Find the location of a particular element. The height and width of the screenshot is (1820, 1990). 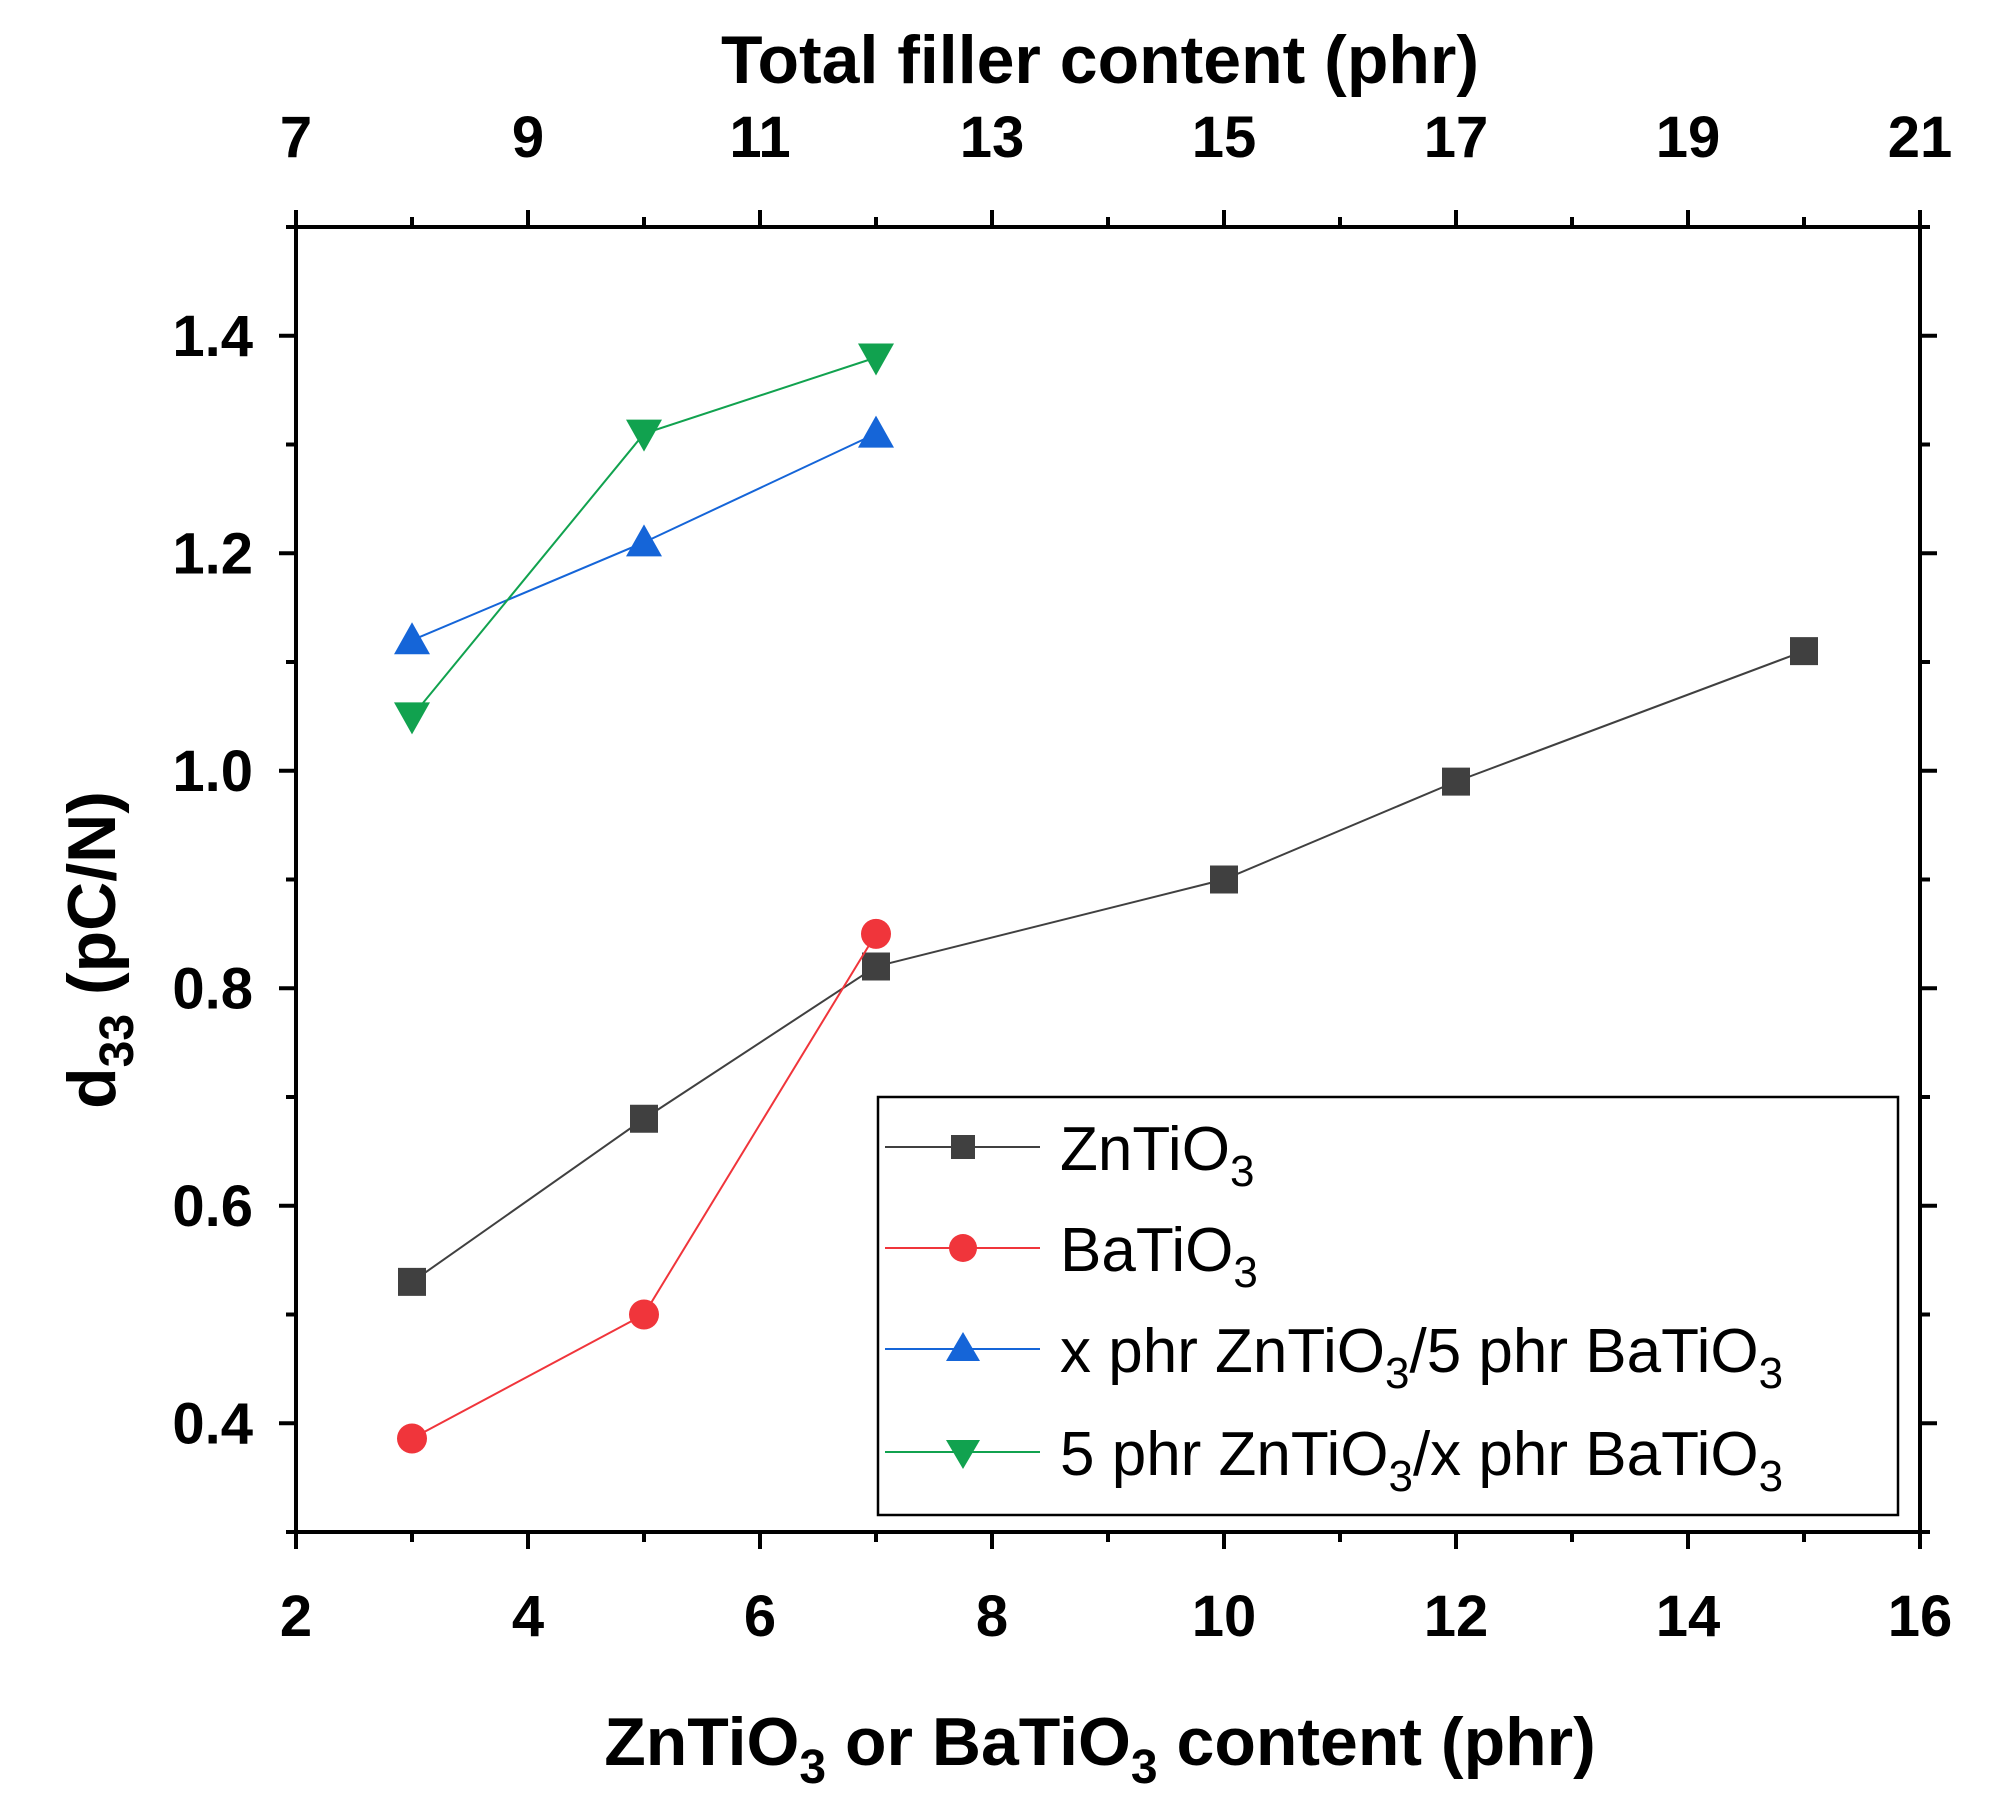

legend-item-x-zntio3-5-batio3: x phr ZnTiO3/5 phr BaTiO3 is located at coordinates (1334, 1357).